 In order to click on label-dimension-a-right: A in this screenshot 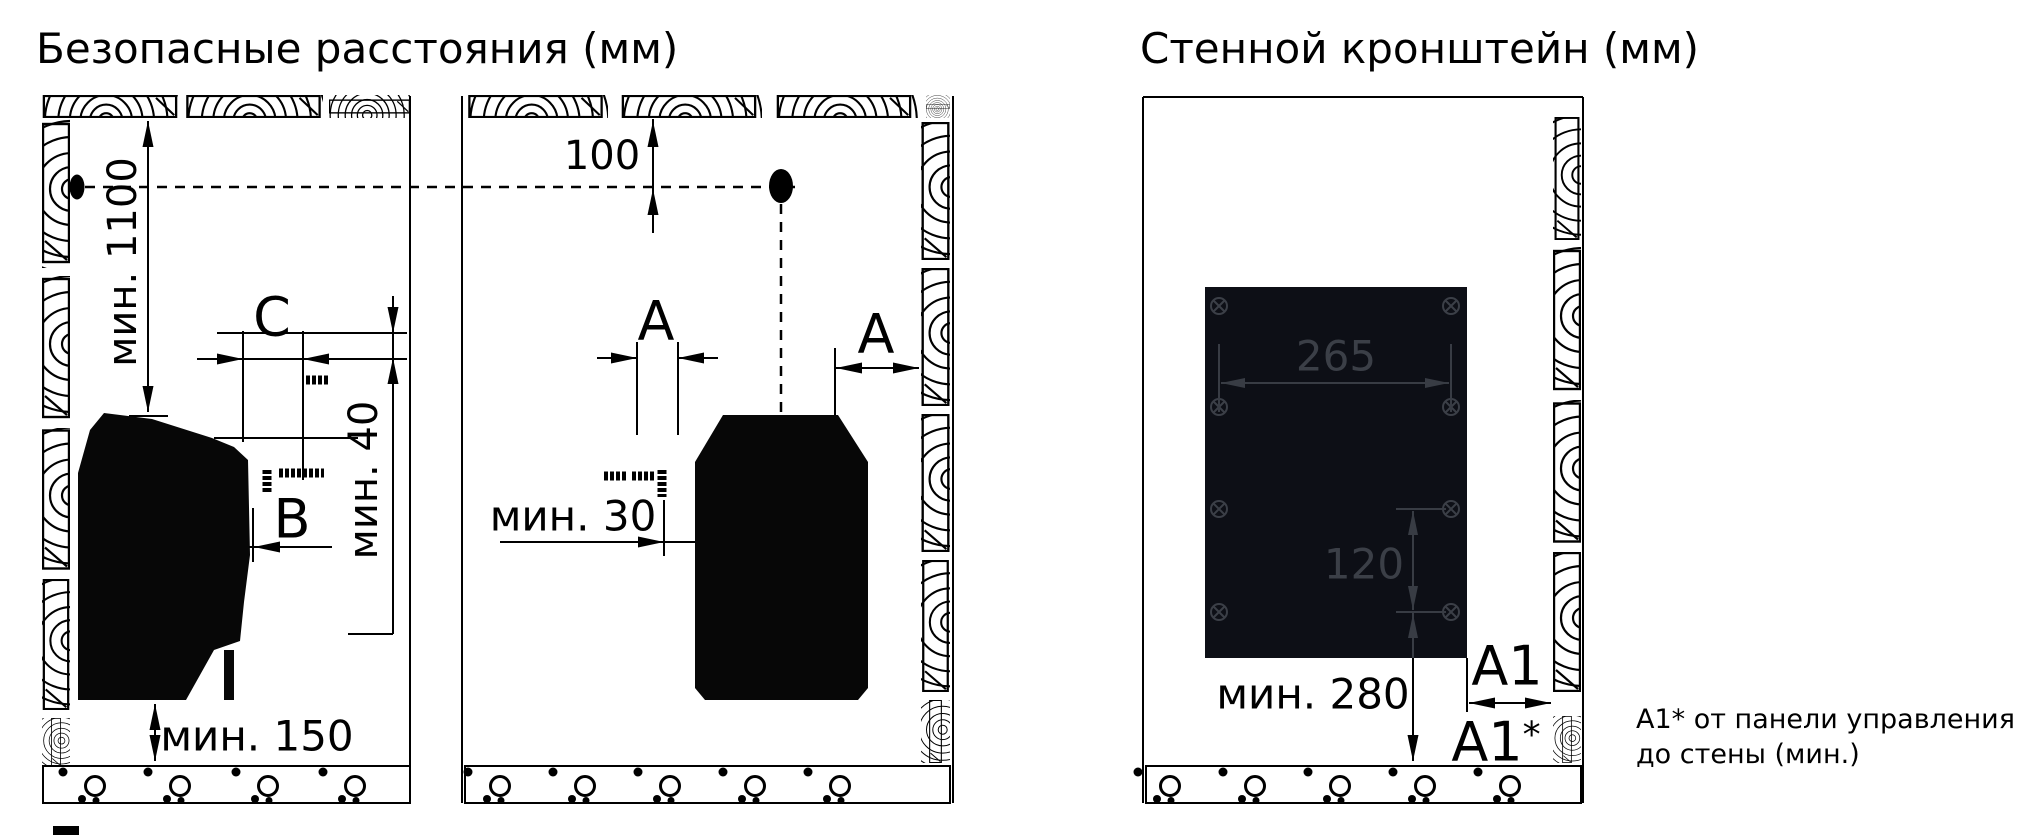, I will do `click(876, 334)`.